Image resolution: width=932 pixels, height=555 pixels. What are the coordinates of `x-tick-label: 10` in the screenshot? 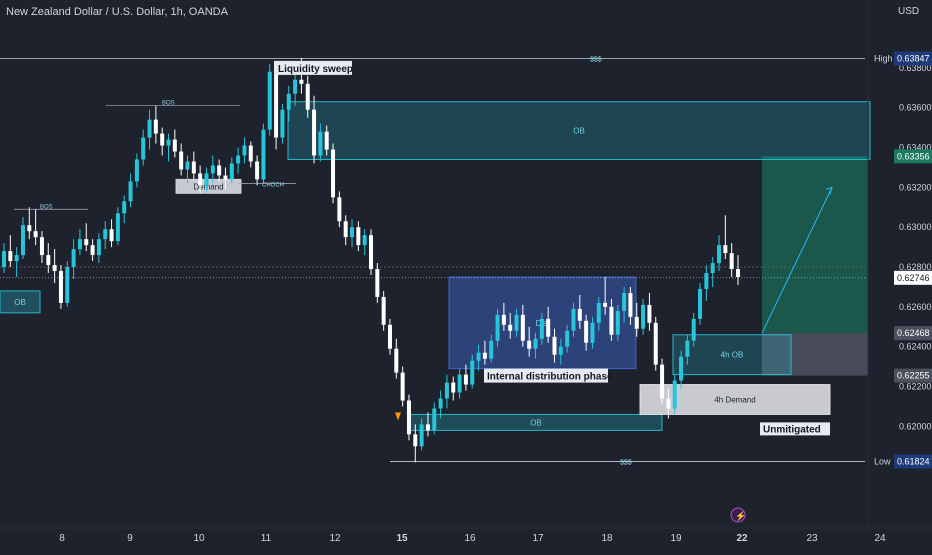 It's located at (199, 538).